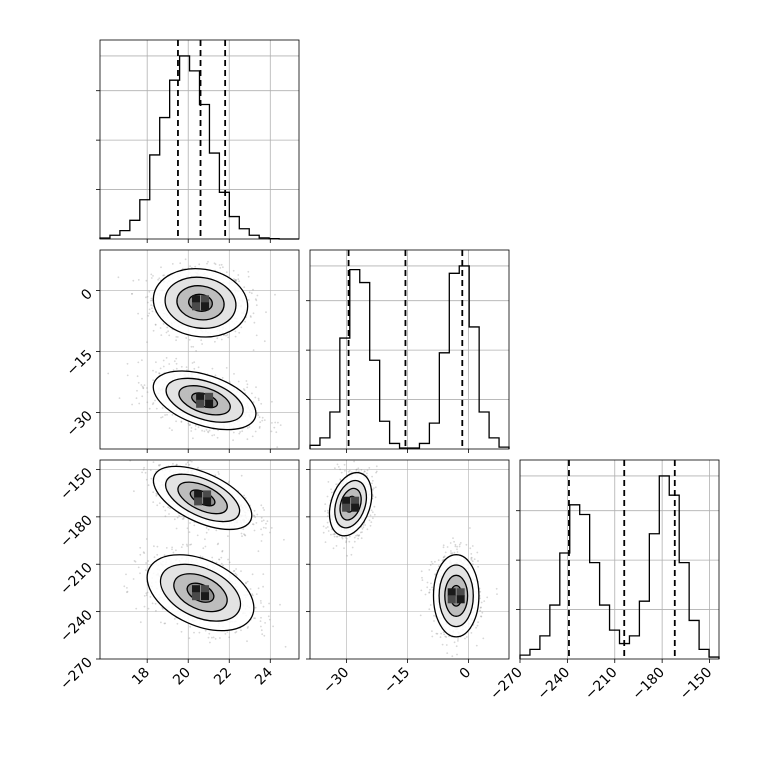  What do you see at coordinates (196, 306) in the screenshot?
I see `density-cell` at bounding box center [196, 306].